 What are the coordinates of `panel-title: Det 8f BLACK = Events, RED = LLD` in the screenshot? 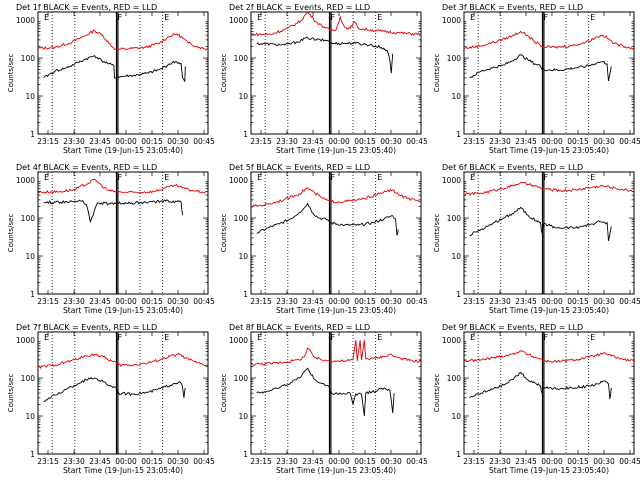 It's located at (299, 327).